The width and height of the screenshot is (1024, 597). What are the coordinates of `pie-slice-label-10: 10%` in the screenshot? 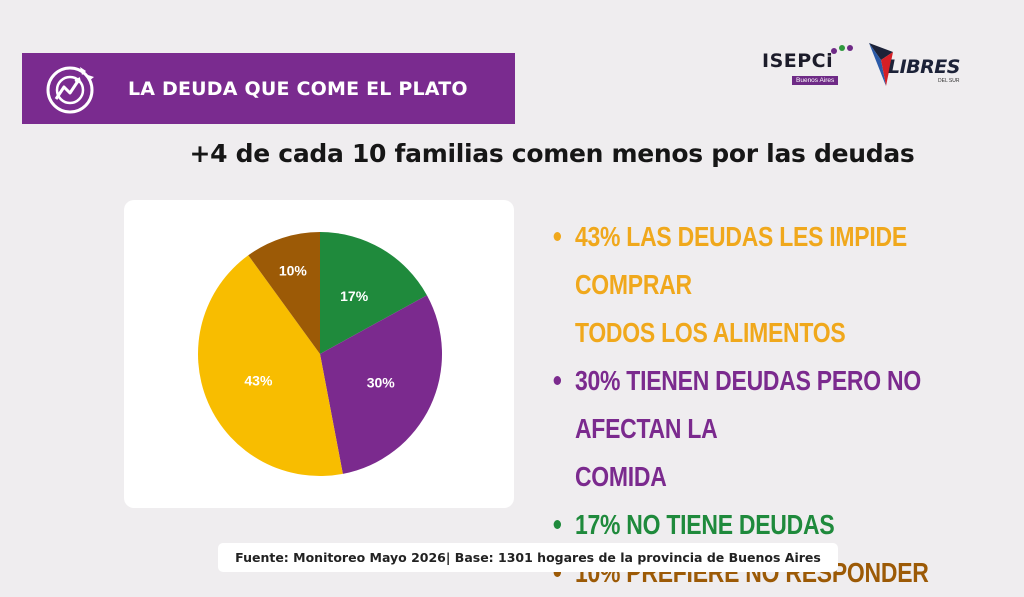 It's located at (293, 270).